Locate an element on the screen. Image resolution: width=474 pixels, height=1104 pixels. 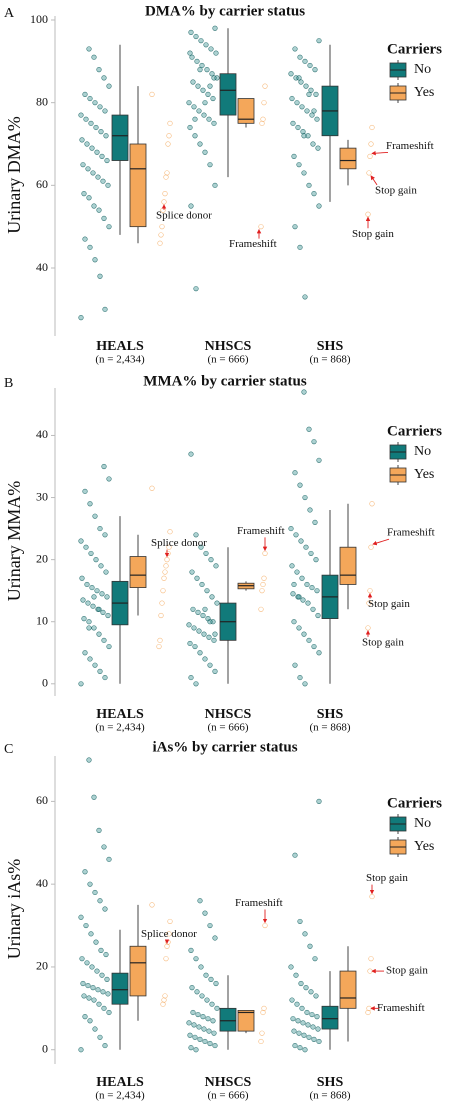
y-tick-label: 0 is located at coordinates (45, 1048).